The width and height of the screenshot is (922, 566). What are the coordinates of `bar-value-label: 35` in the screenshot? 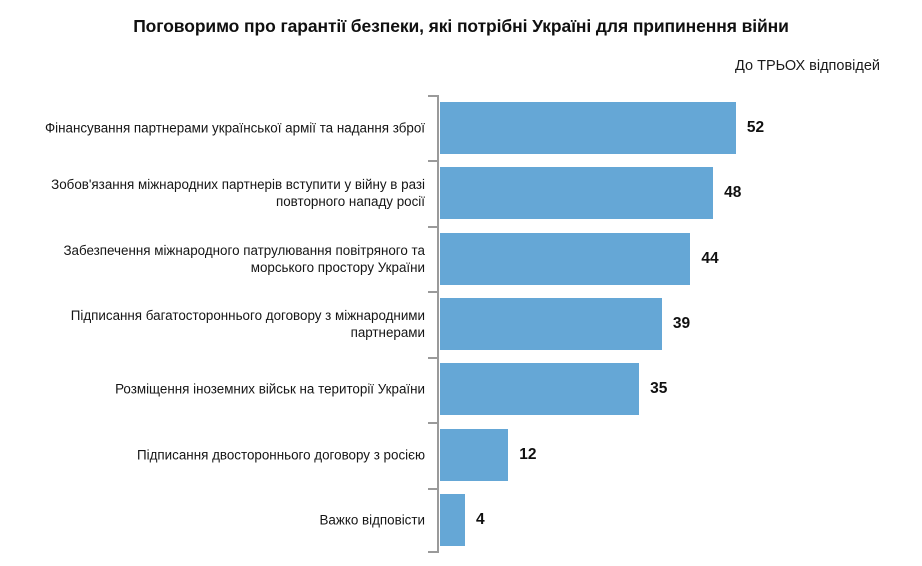 It's located at (659, 389).